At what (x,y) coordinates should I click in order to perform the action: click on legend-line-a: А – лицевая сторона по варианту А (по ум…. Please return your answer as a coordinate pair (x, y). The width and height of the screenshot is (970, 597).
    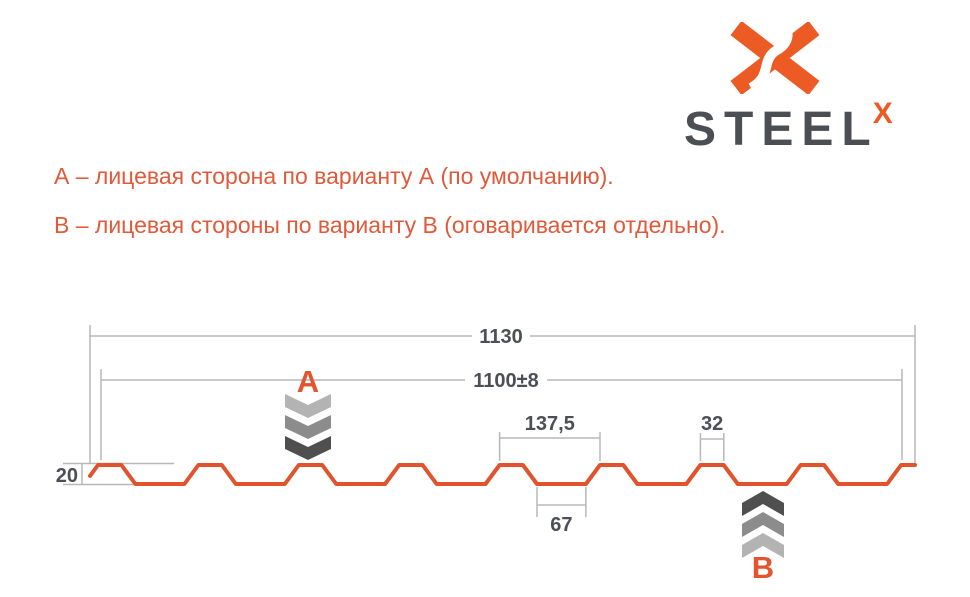
    Looking at the image, I should click on (334, 176).